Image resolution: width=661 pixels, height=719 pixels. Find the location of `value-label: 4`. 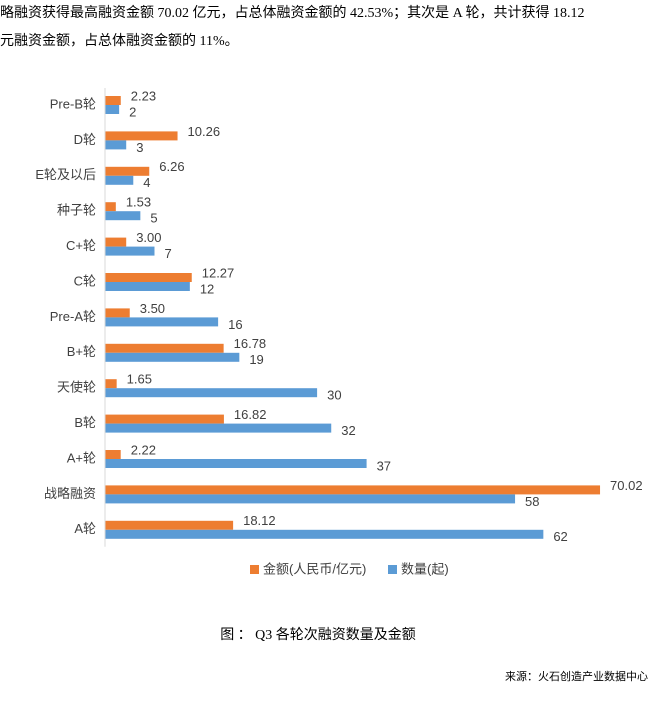

value-label: 4 is located at coordinates (146, 182).